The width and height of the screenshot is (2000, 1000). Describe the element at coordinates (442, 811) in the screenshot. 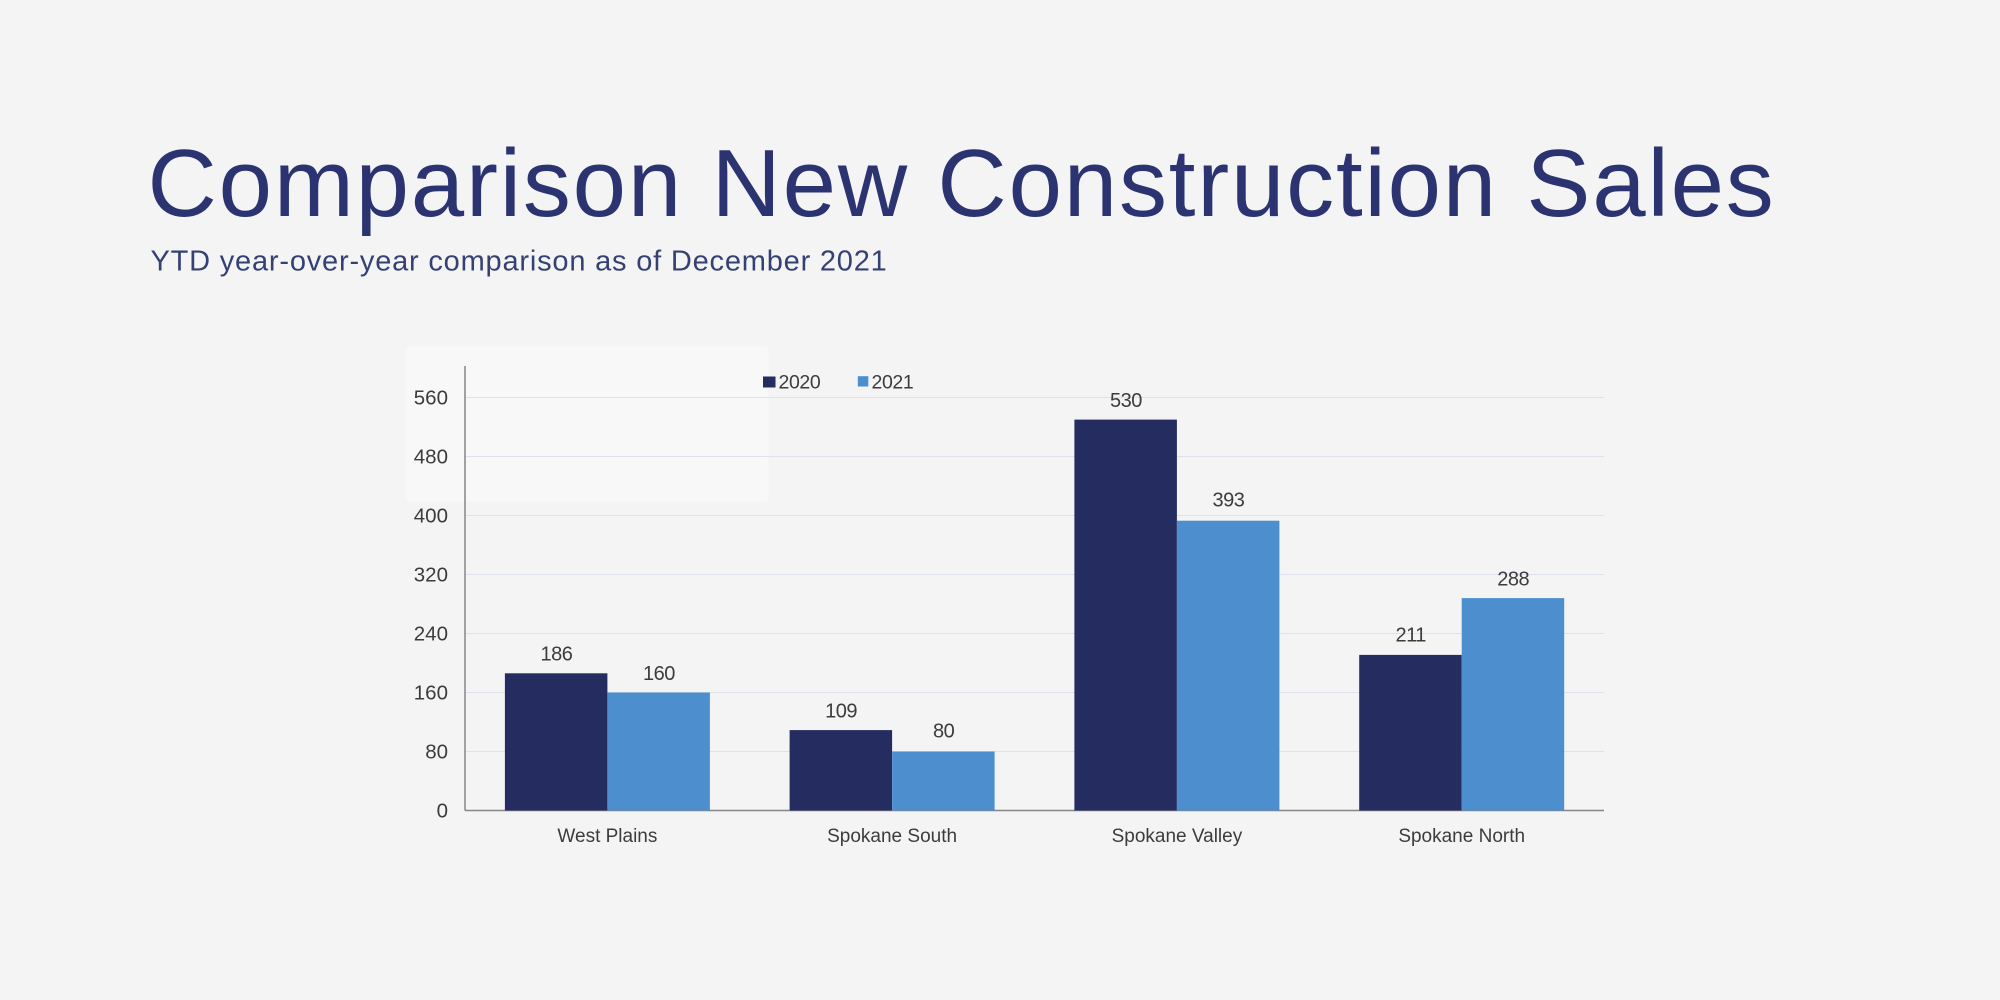

I see `svg-text: 0` at that location.